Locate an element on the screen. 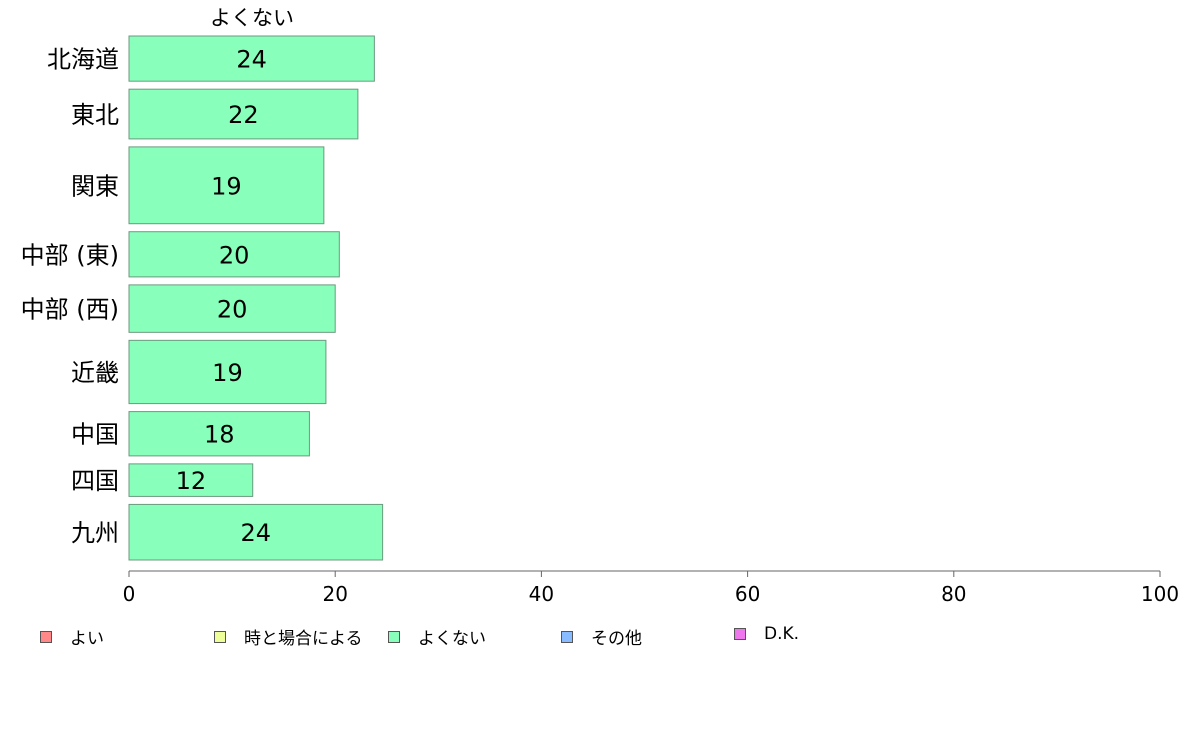 The height and width of the screenshot is (736, 1188). x-tick-label: 20 is located at coordinates (334, 594).